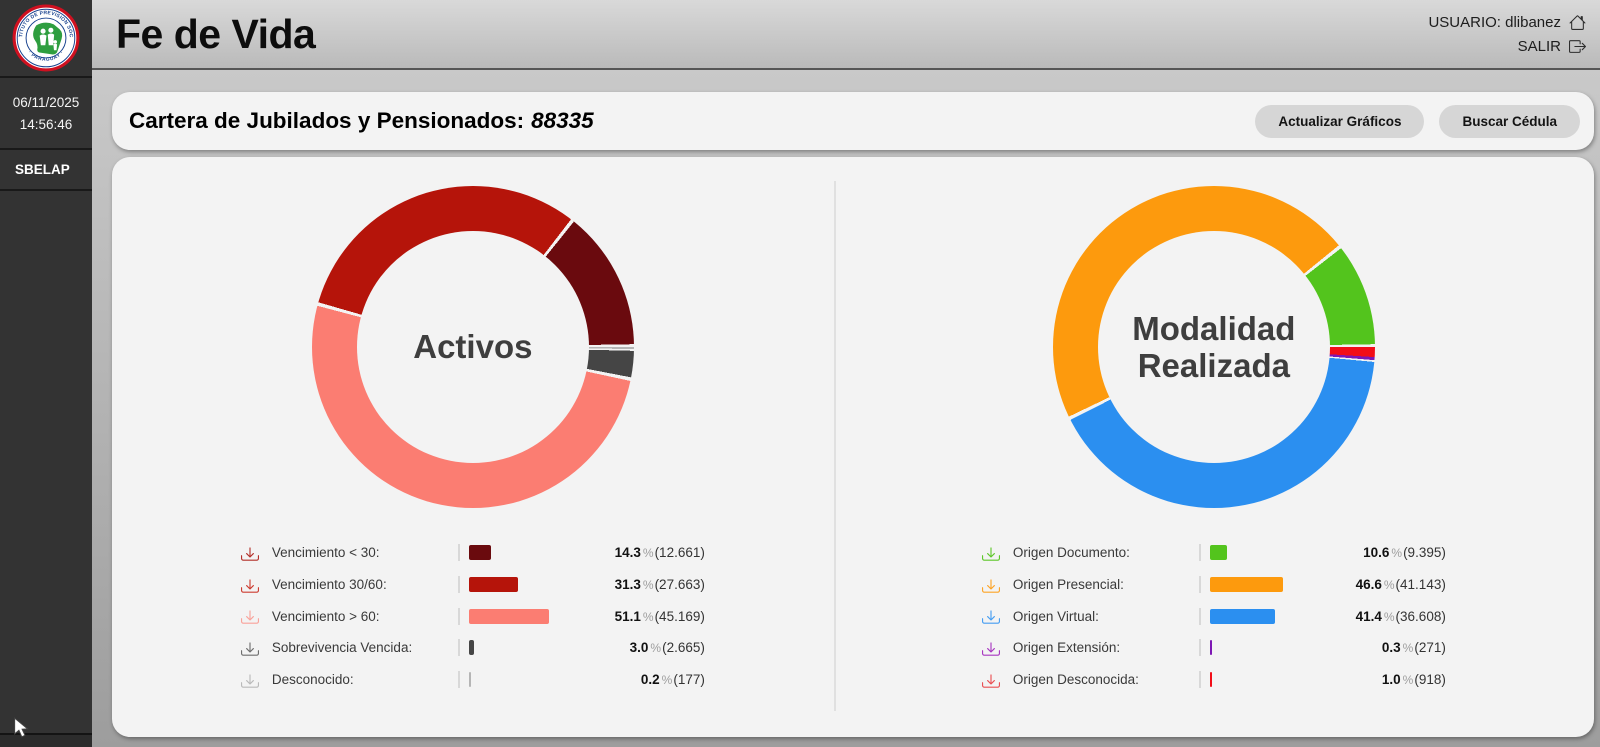 The height and width of the screenshot is (747, 1600). Describe the element at coordinates (1509, 121) in the screenshot. I see `search-cedula-button: Buscar Cédula` at that location.